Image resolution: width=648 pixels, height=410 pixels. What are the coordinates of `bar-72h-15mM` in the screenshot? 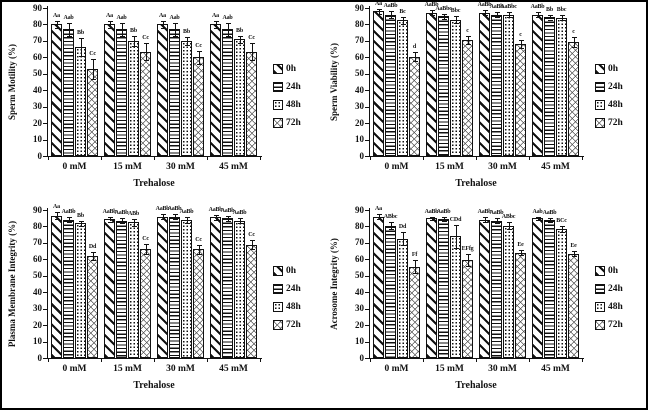 It's located at (145, 303).